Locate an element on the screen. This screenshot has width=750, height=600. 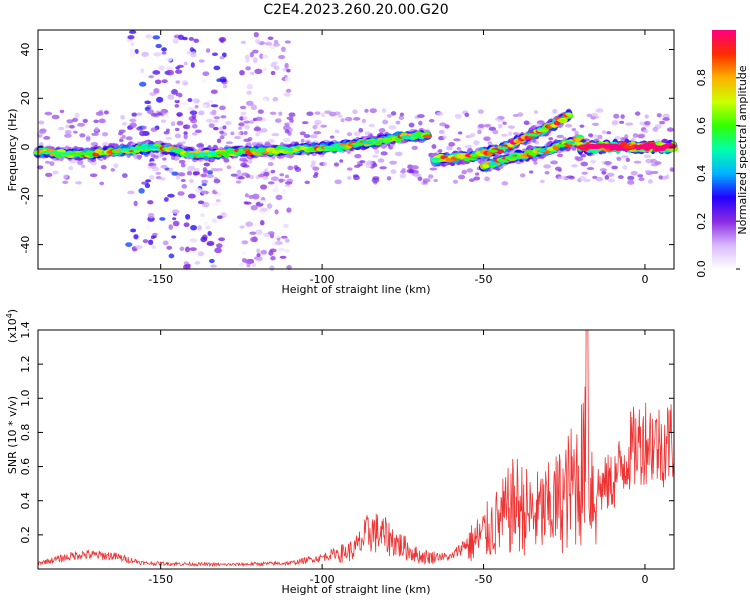
spectrogram-ridge-blob is located at coordinates (427, 136).